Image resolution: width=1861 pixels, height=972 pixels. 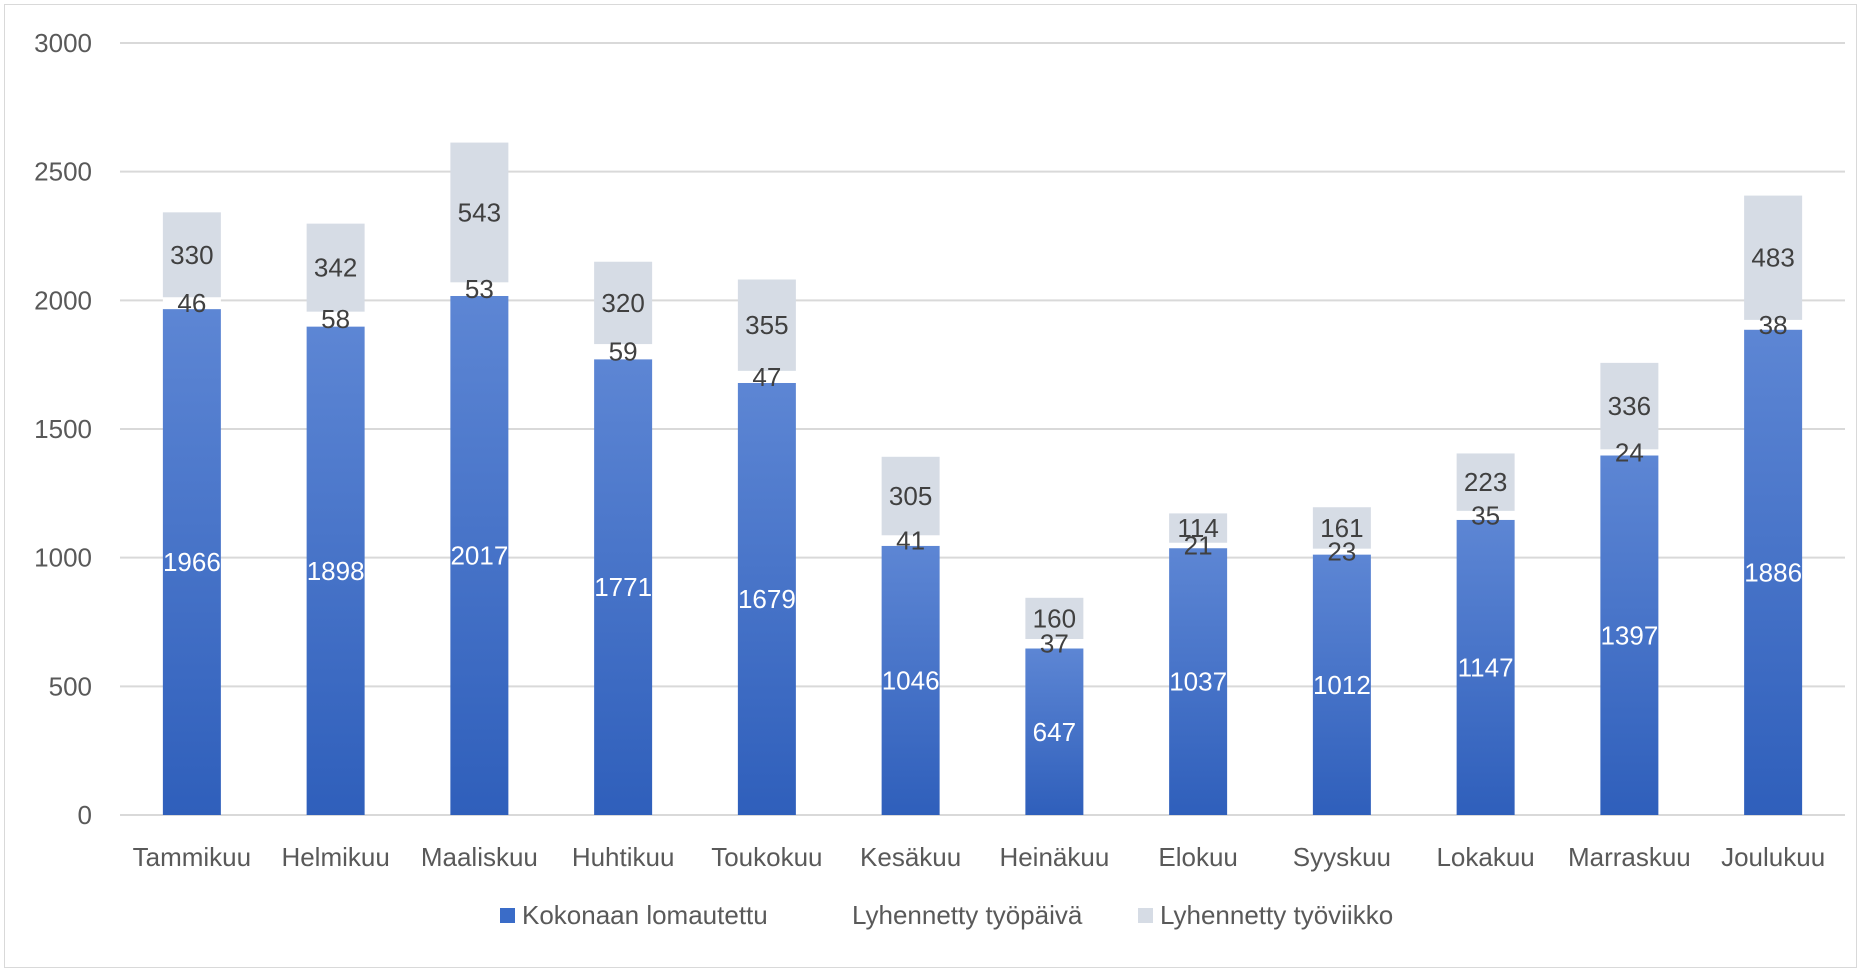 I want to click on x-tick-label: Huhtikuu, so click(x=623, y=857).